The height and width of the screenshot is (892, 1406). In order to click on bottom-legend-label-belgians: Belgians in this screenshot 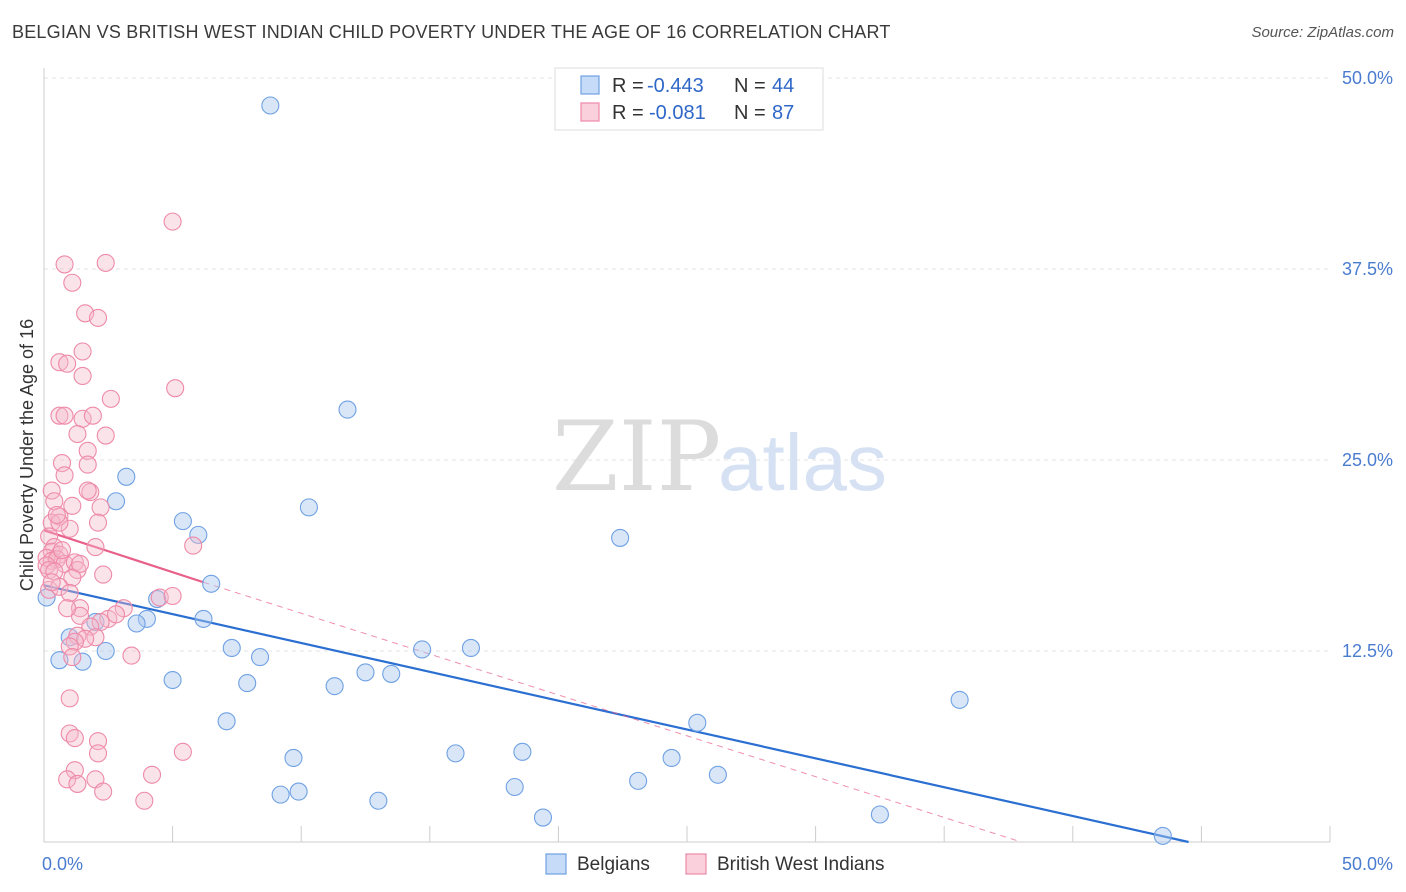, I will do `click(613, 864)`.